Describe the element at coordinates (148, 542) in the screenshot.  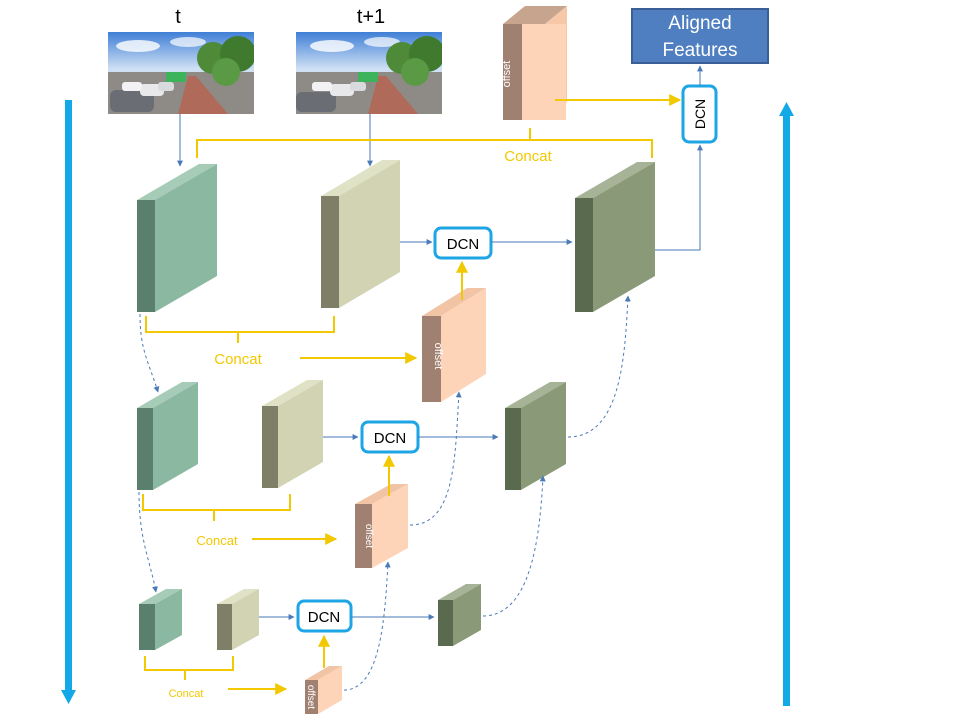
I see `downsample-l2-to-l3` at that location.